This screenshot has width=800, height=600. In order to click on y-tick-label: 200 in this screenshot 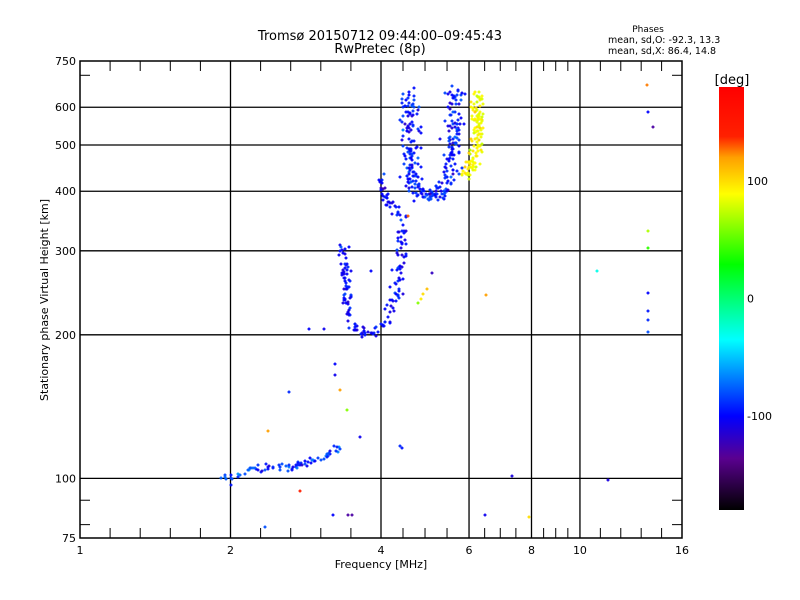, I will do `click(65, 335)`.